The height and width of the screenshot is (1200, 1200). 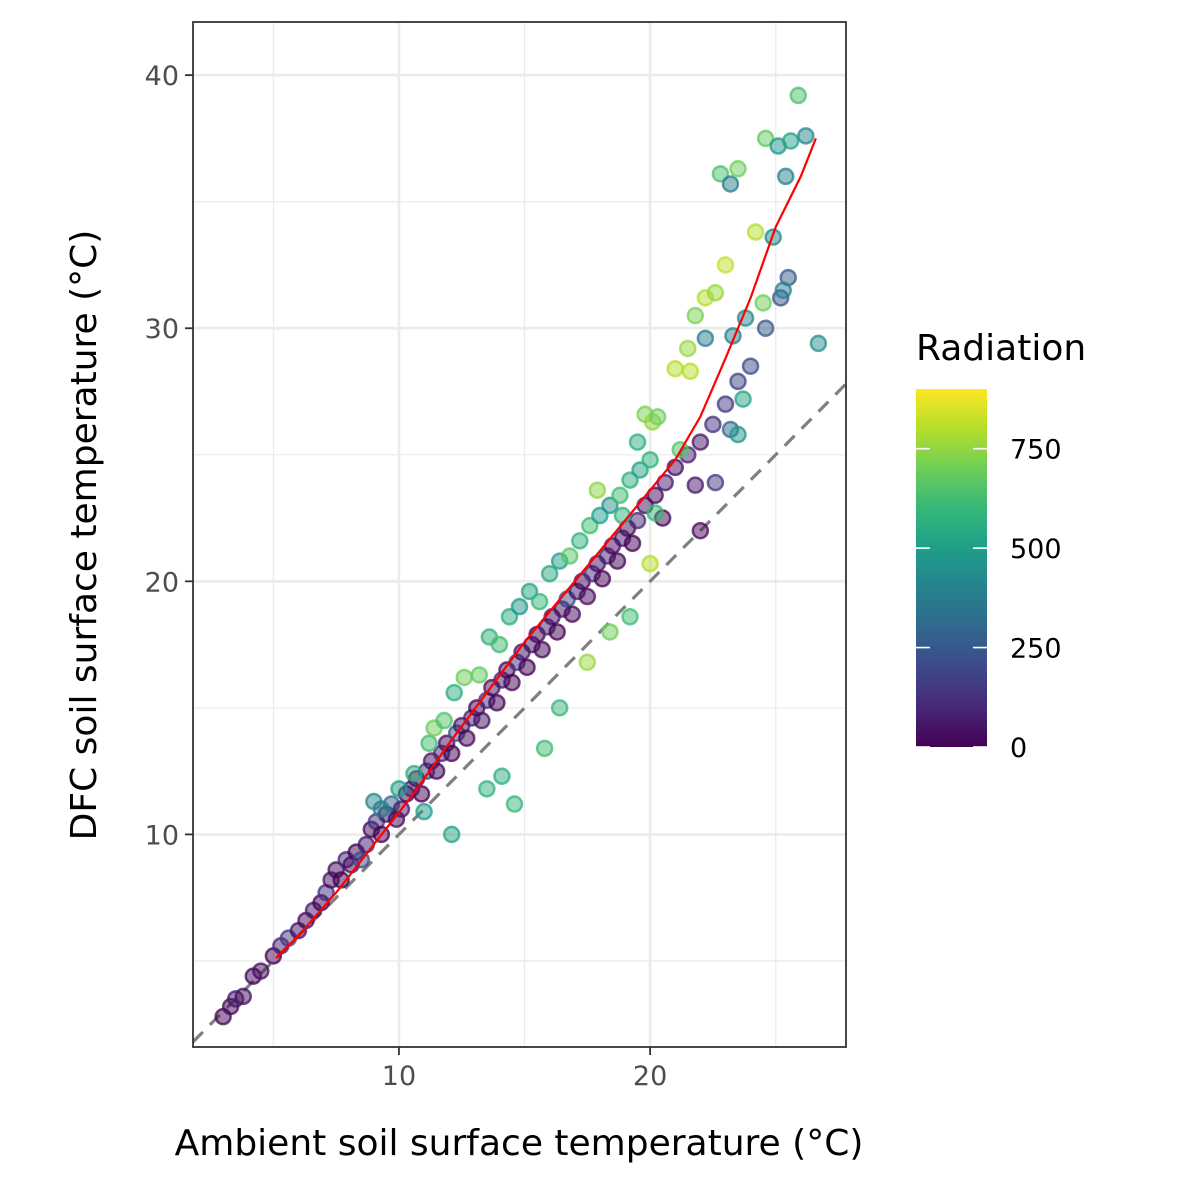 I want to click on legend-tick-label: 500, so click(x=1036, y=549).